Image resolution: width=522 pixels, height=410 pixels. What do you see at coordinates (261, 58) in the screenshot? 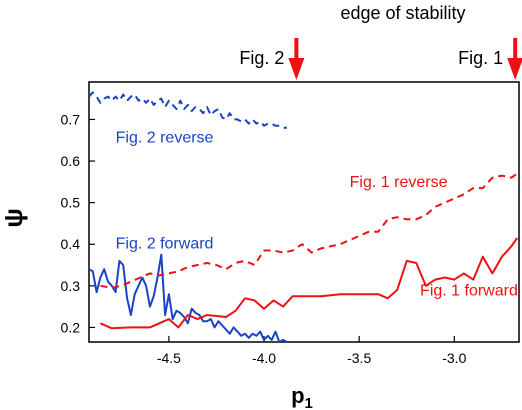
I see `marker-label-fig-2: Fig. 2` at bounding box center [261, 58].